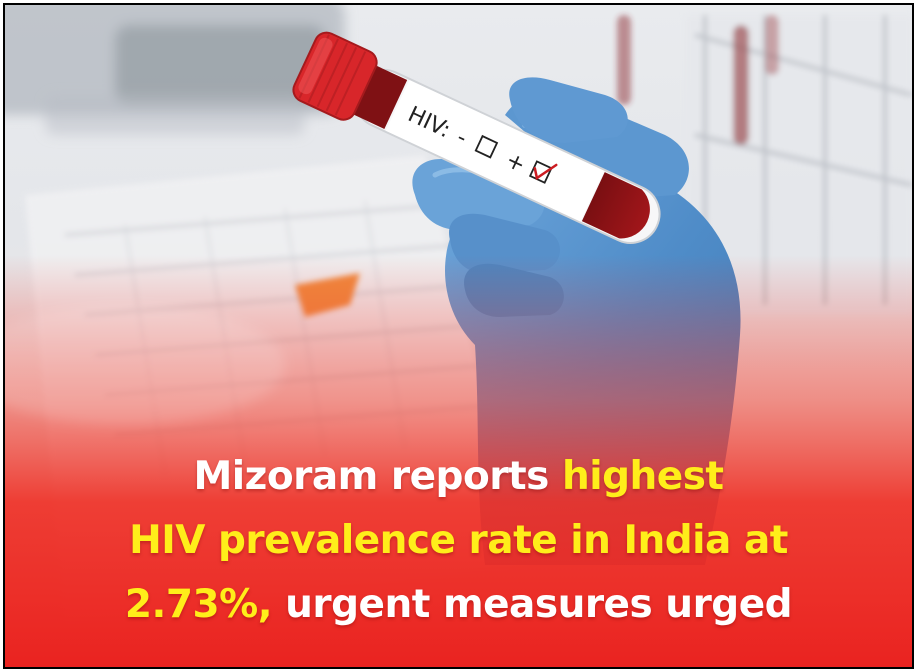 The width and height of the screenshot is (917, 672). I want to click on check-mark-icon, so click(545, 172).